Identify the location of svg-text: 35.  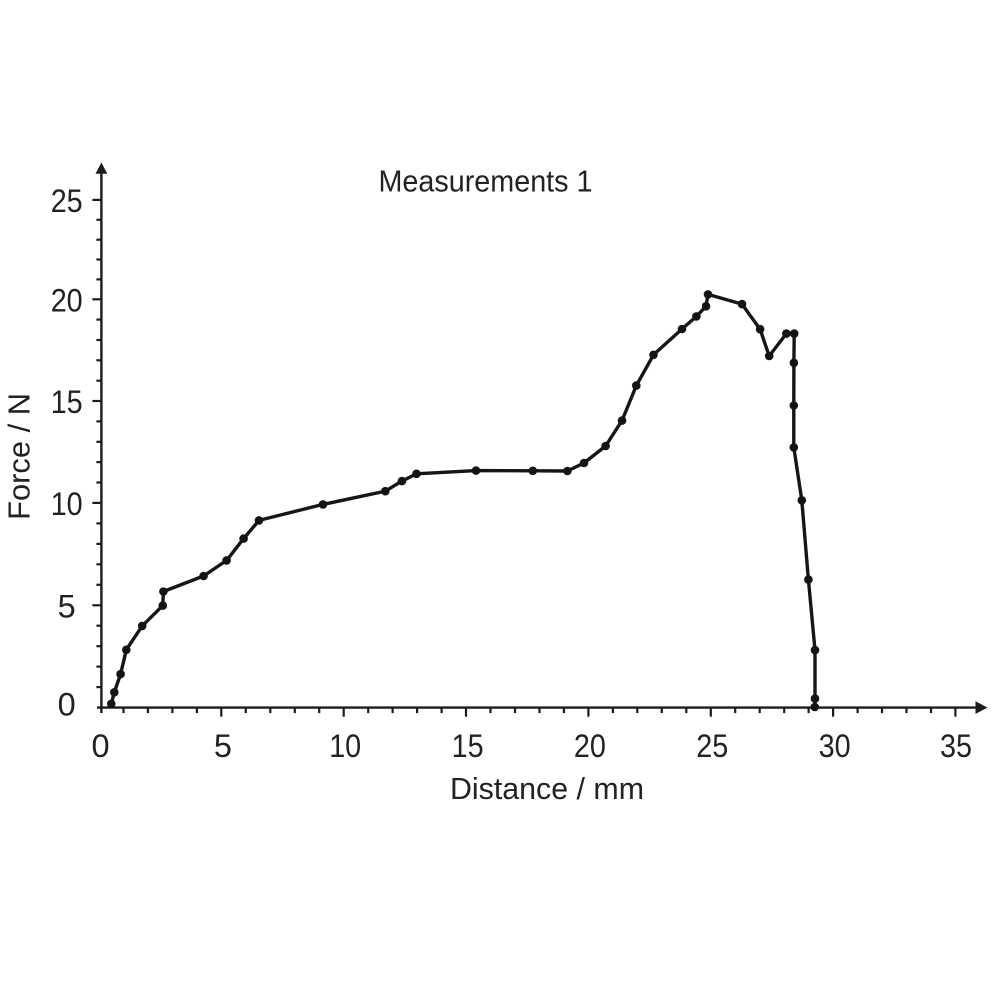
(956, 746).